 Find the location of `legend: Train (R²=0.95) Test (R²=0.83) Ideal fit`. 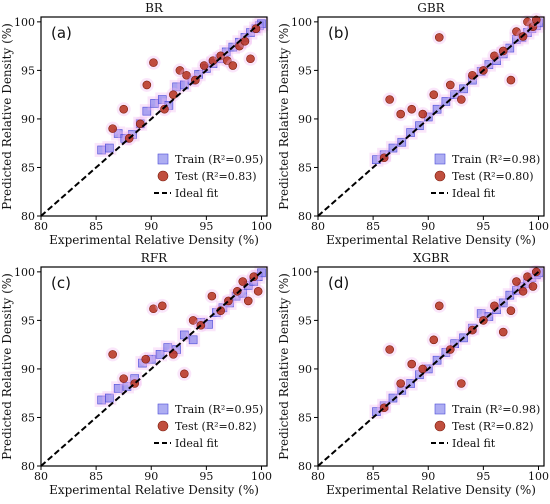

legend: Train (R²=0.95) Test (R²=0.83) Ideal fit is located at coordinates (208, 176).